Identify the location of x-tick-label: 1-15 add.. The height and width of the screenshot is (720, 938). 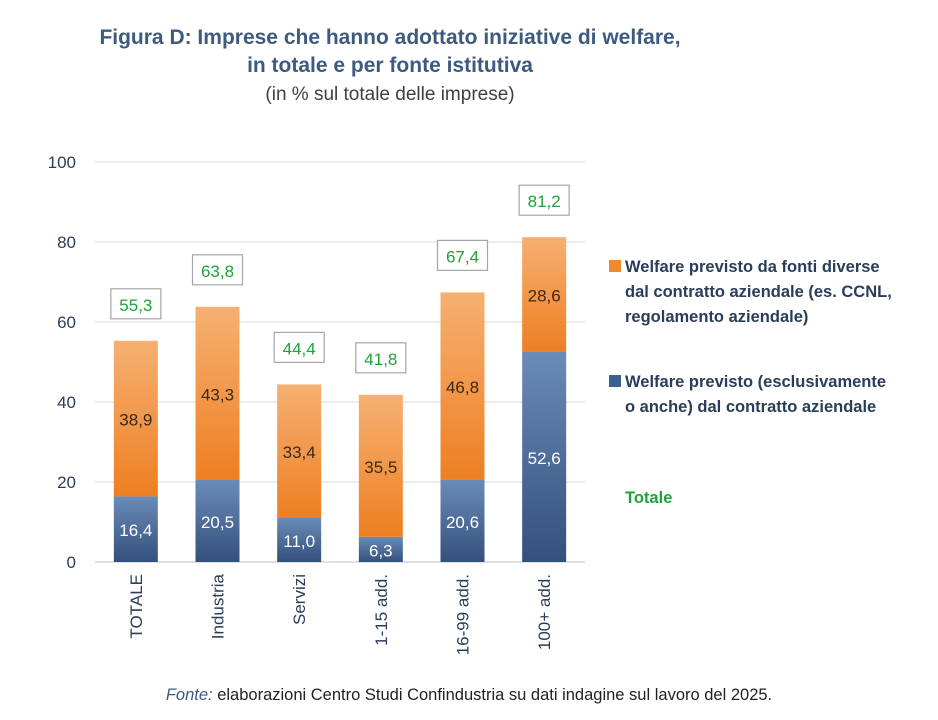
(381, 610).